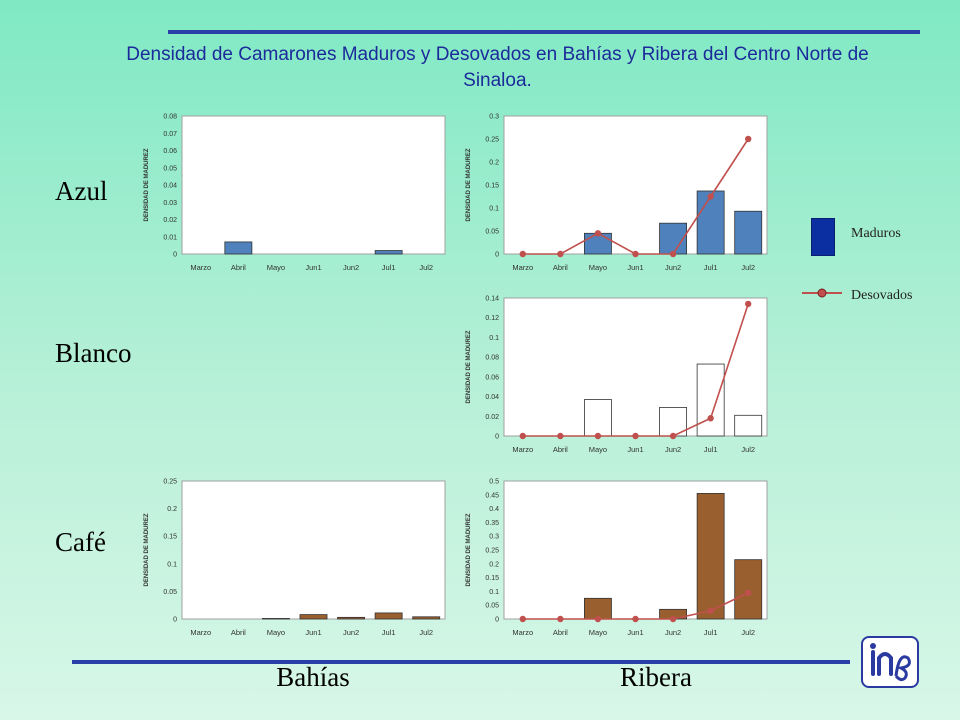  I want to click on legend-maduros-label: Maduros, so click(876, 233).